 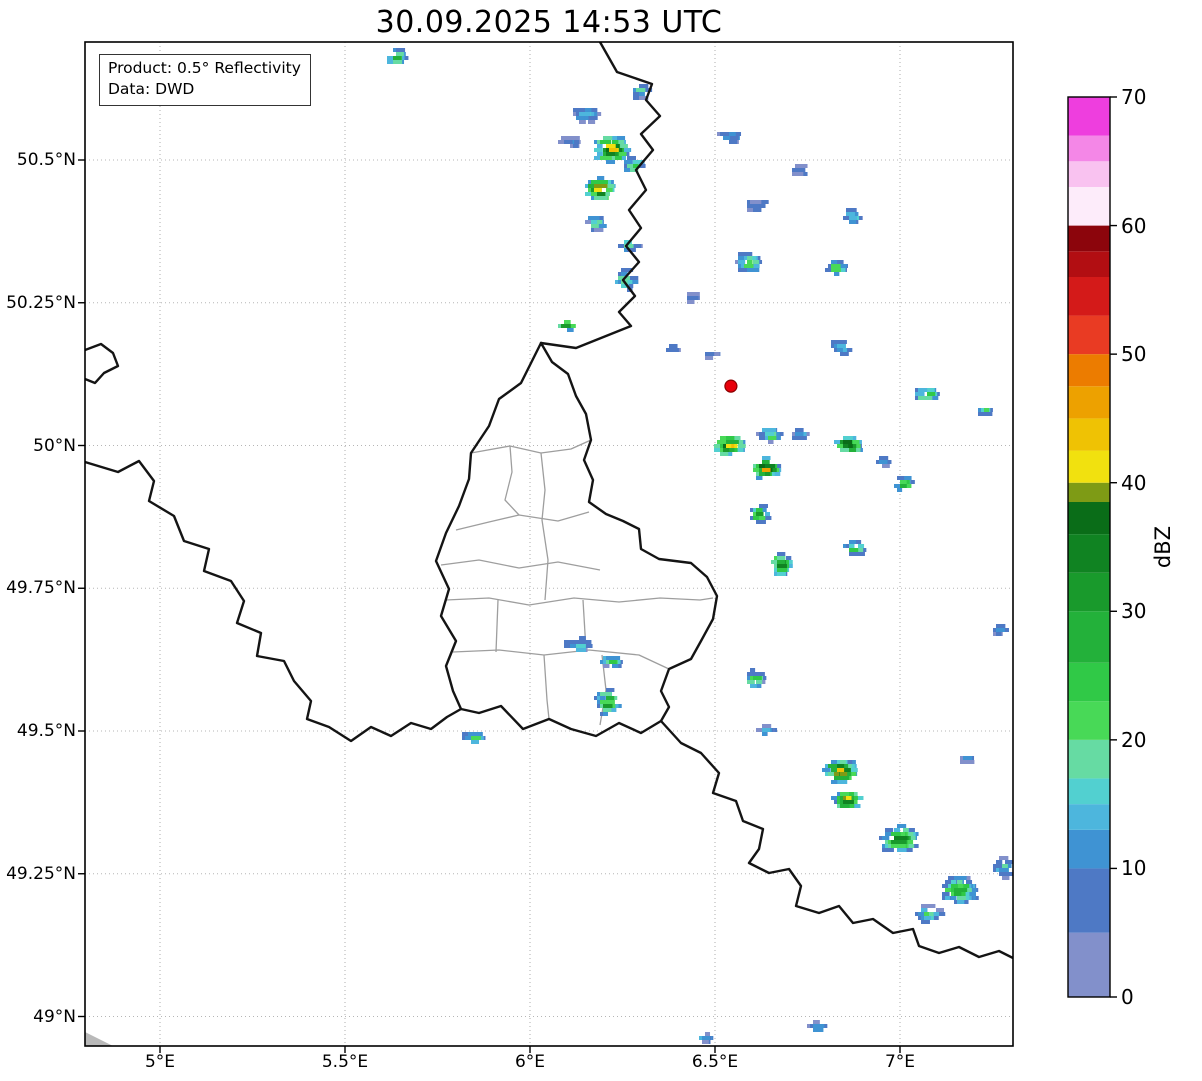 I want to click on map-corner-patch, so click(x=99, y=1039).